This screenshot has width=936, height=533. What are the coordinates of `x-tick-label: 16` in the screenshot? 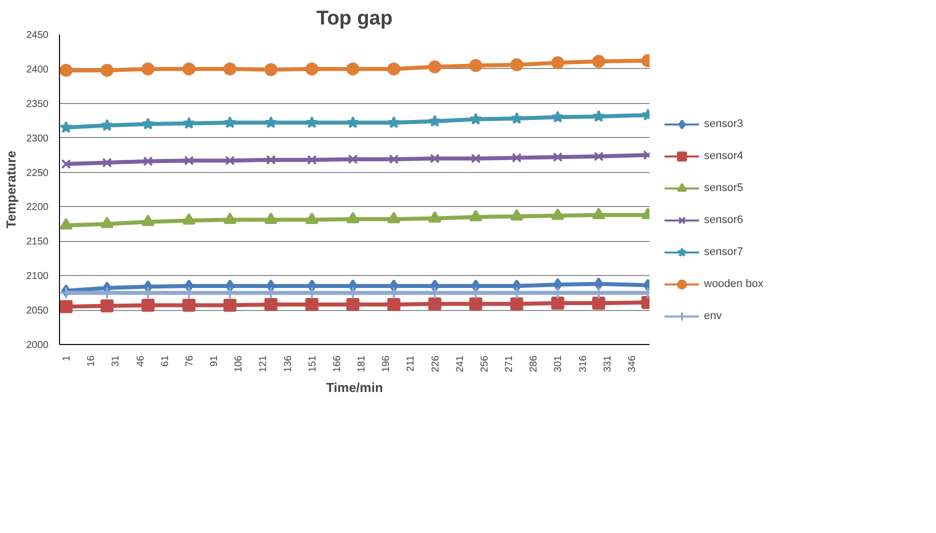 It's located at (92, 361).